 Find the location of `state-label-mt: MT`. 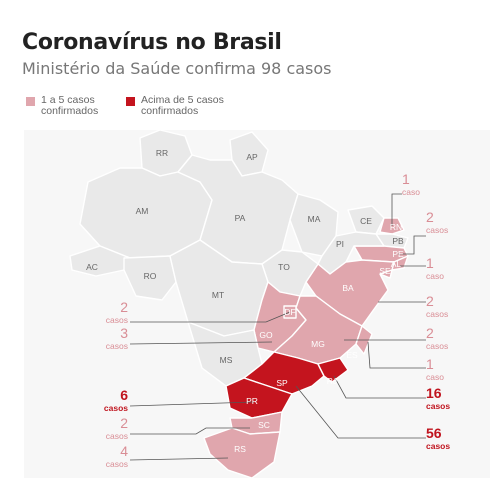

state-label-mt: MT is located at coordinates (218, 295).